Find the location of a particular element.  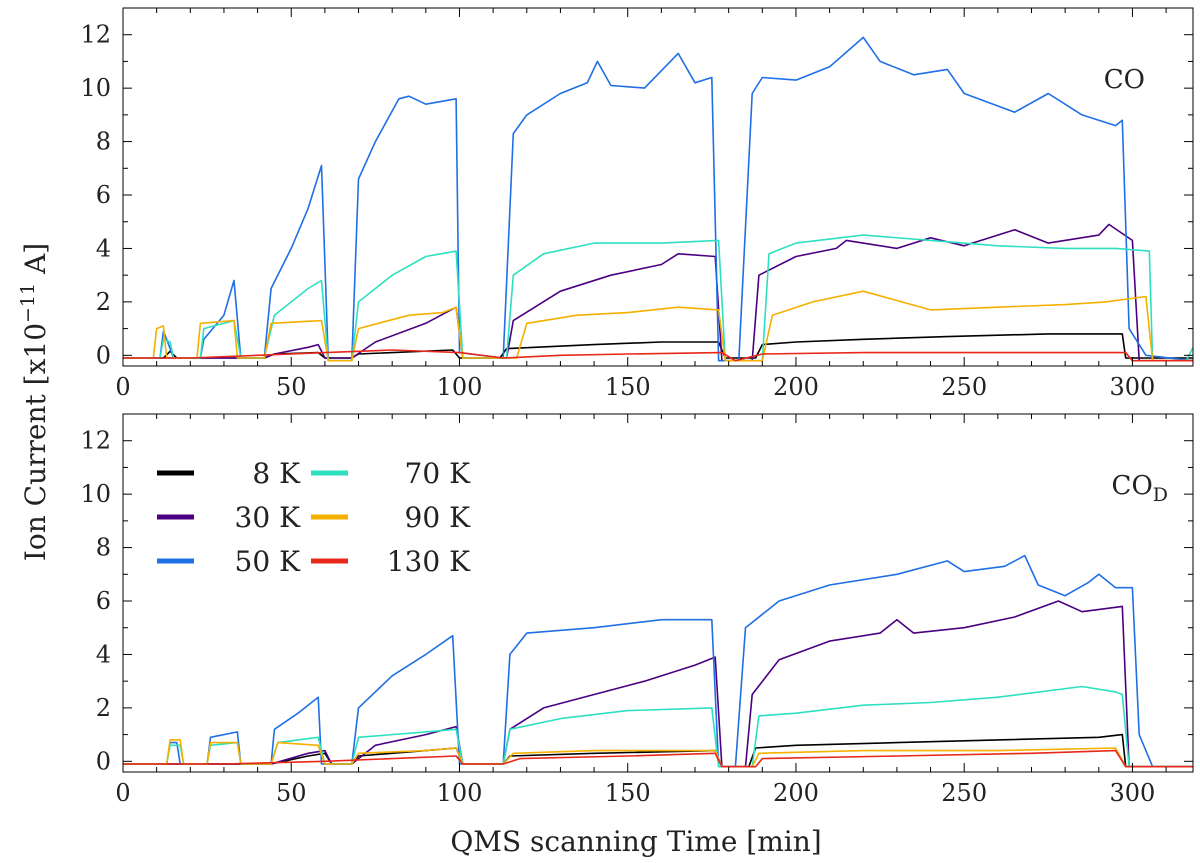

co-x-tick-label: 100 is located at coordinates (460, 387).